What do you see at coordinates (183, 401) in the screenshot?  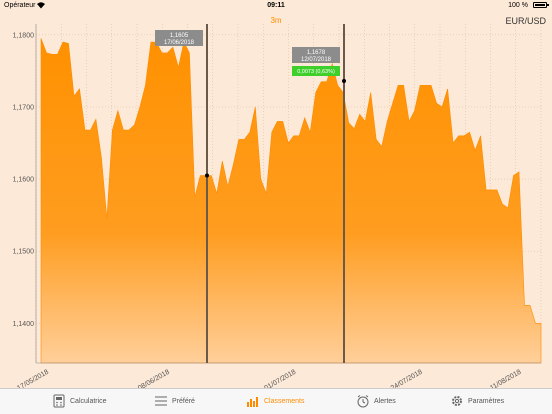 I see `tab-label: Préféré` at bounding box center [183, 401].